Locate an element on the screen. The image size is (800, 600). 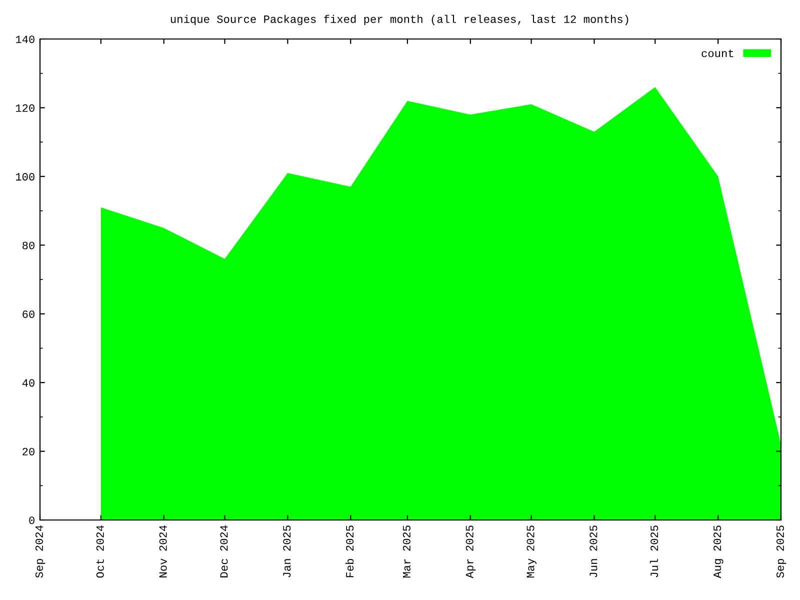
x-tick-label: Jul 2025 is located at coordinates (654, 552).